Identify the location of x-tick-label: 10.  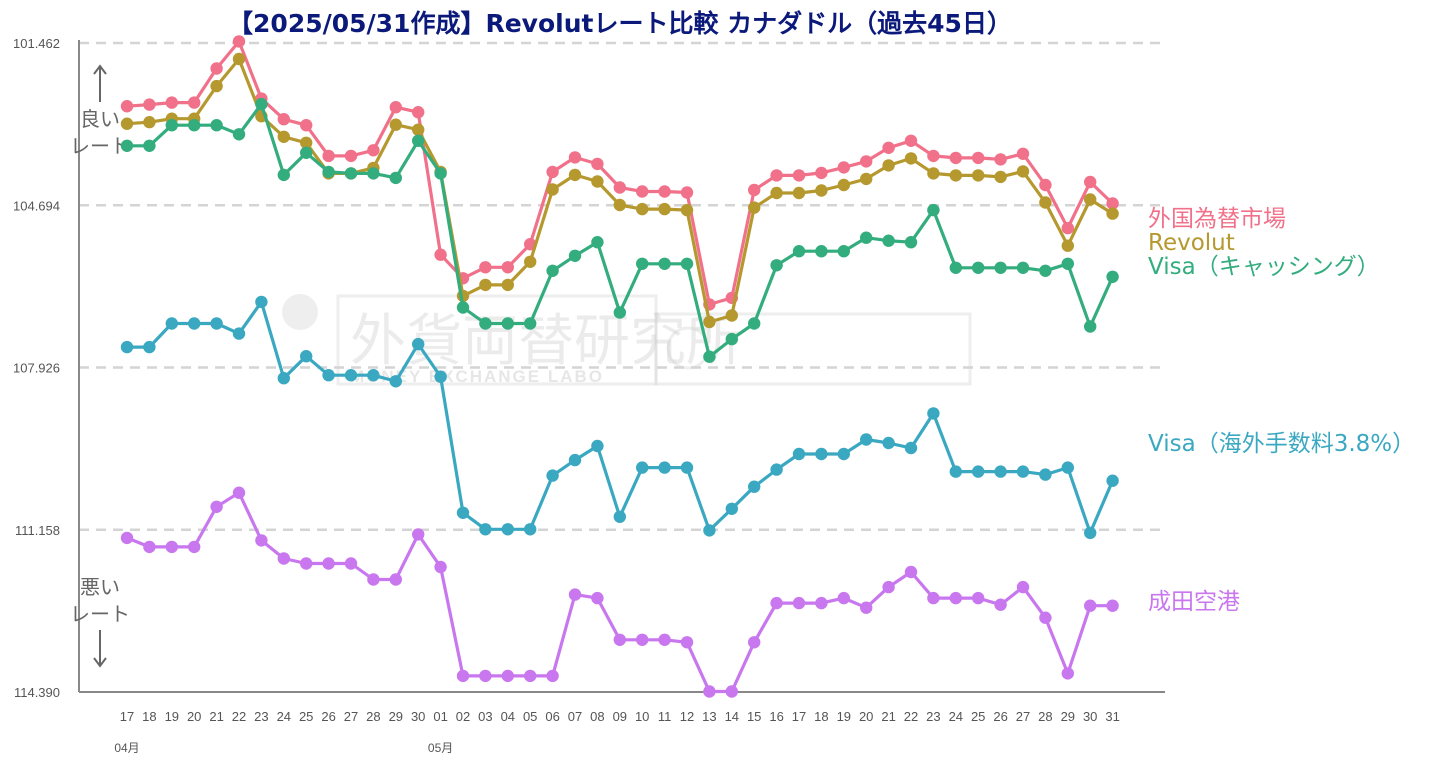
(642, 716).